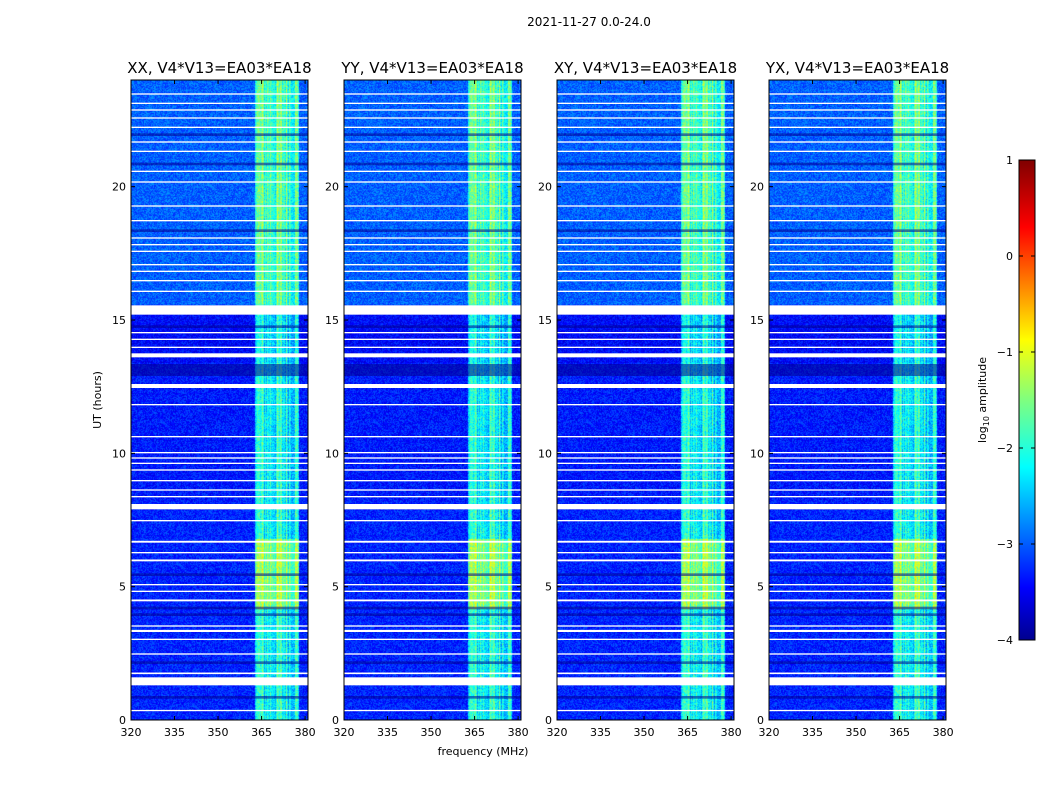 This screenshot has height=800, width=1050. I want to click on x-tick-label: 335, so click(387, 732).